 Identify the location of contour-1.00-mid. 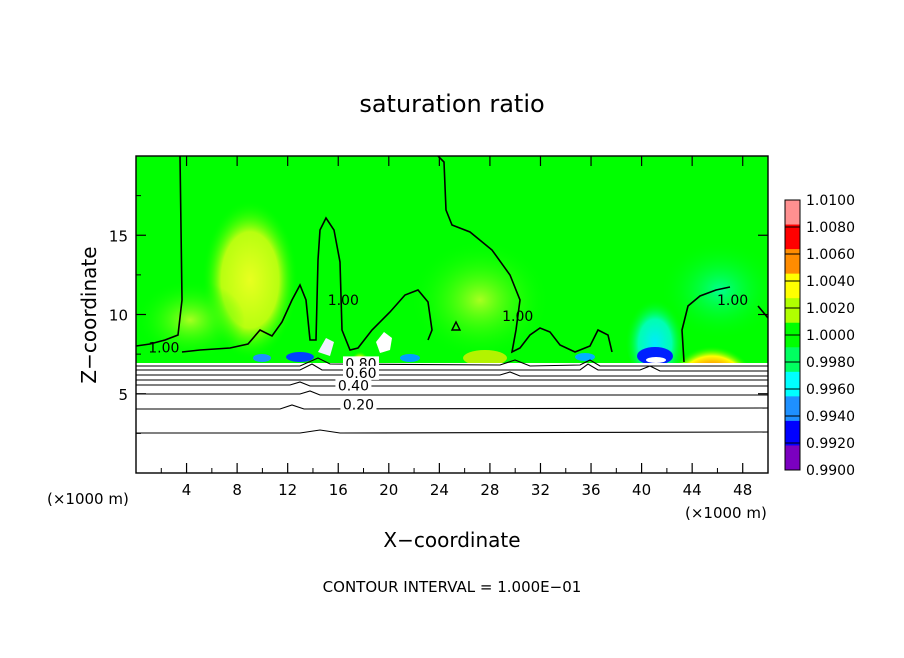
(525, 255).